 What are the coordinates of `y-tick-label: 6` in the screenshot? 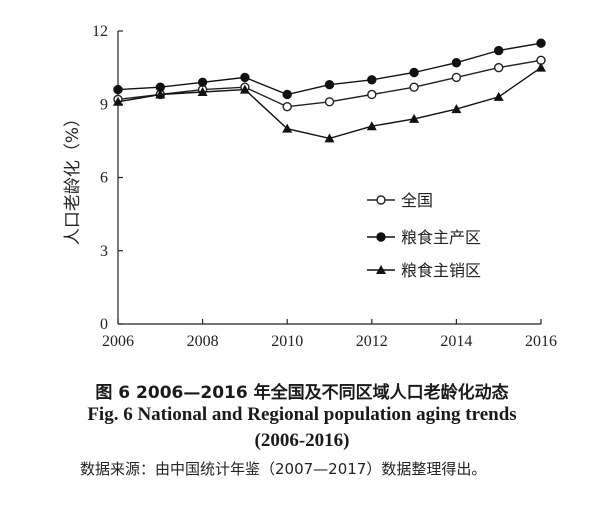 It's located at (104, 178).